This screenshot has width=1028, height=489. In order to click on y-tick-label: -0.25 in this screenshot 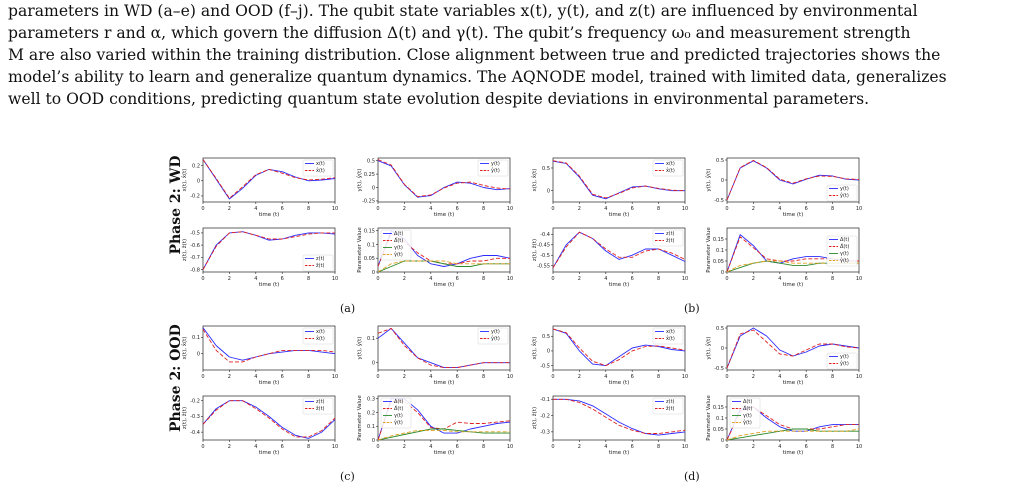, I will do `click(368, 202)`.